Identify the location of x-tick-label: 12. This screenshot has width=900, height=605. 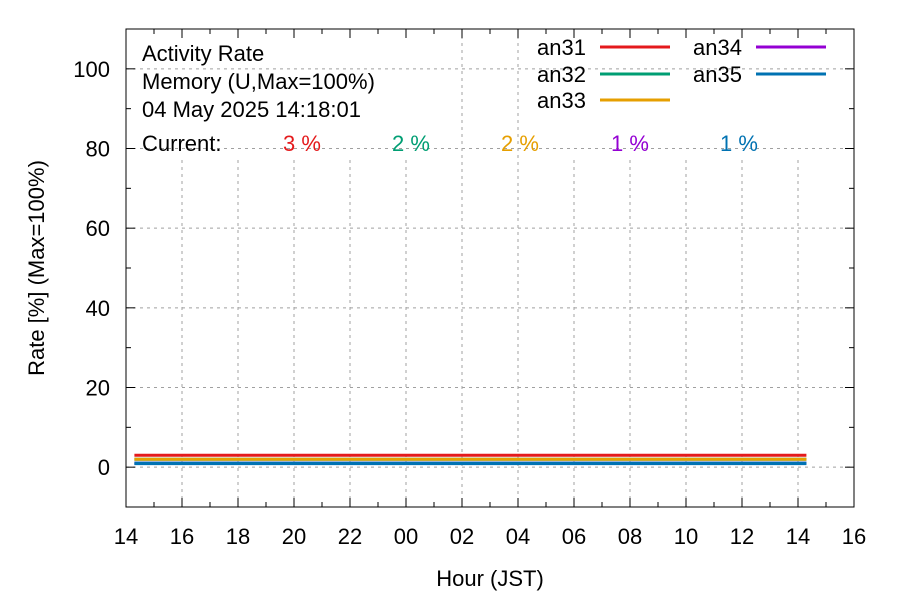
(742, 536).